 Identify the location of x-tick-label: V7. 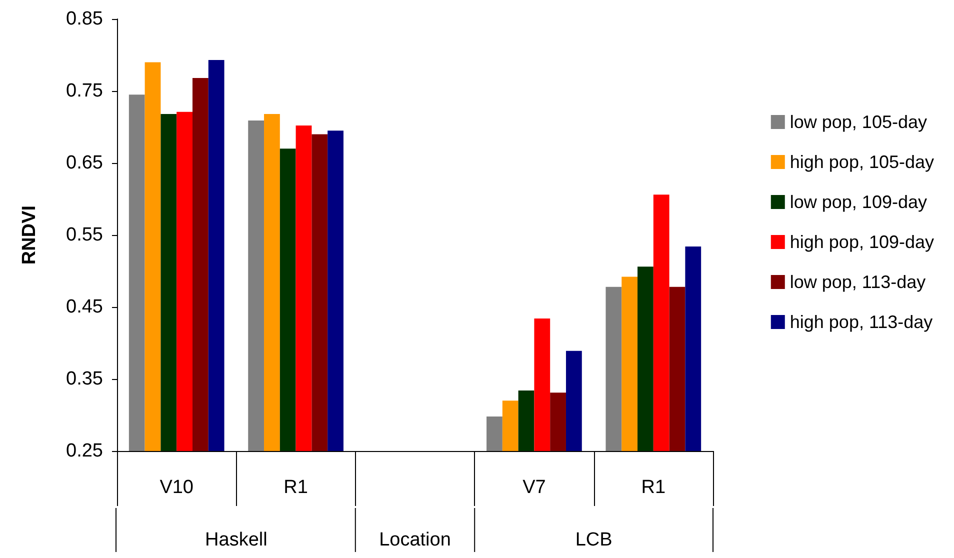
(534, 487).